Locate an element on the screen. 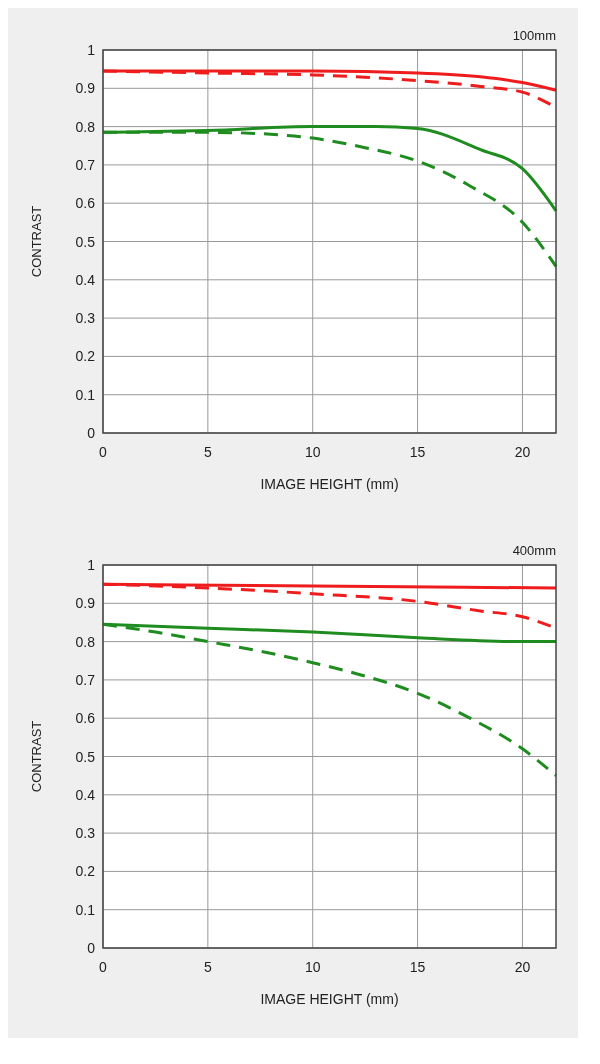 The image size is (600, 1064). chart-title: 400mm is located at coordinates (534, 550).